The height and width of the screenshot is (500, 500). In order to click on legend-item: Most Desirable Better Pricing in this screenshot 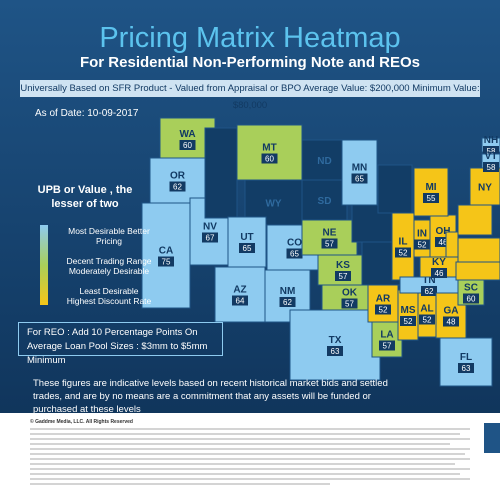, I will do `click(109, 236)`.